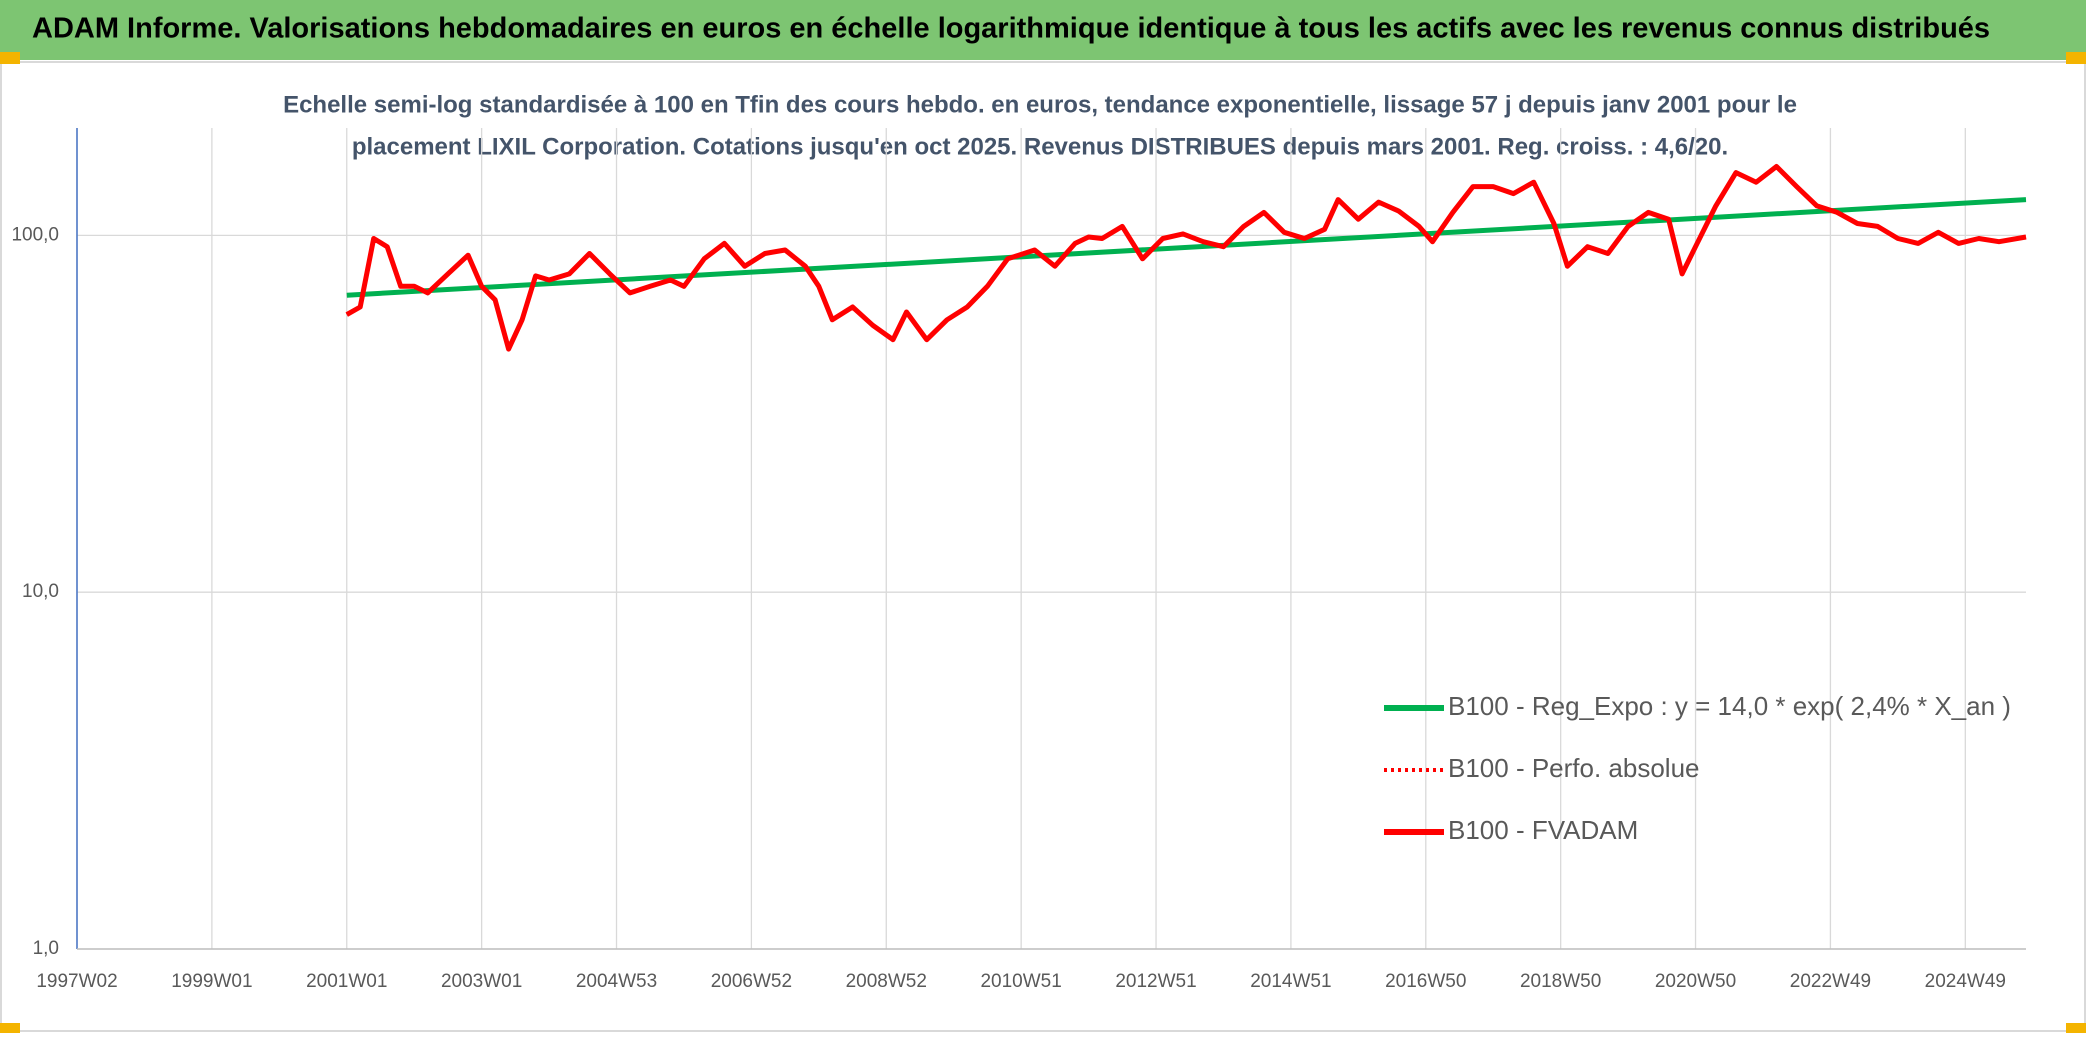 This screenshot has width=2086, height=1038. What do you see at coordinates (346, 981) in the screenshot?
I see `x-tick-label: 2001W01` at bounding box center [346, 981].